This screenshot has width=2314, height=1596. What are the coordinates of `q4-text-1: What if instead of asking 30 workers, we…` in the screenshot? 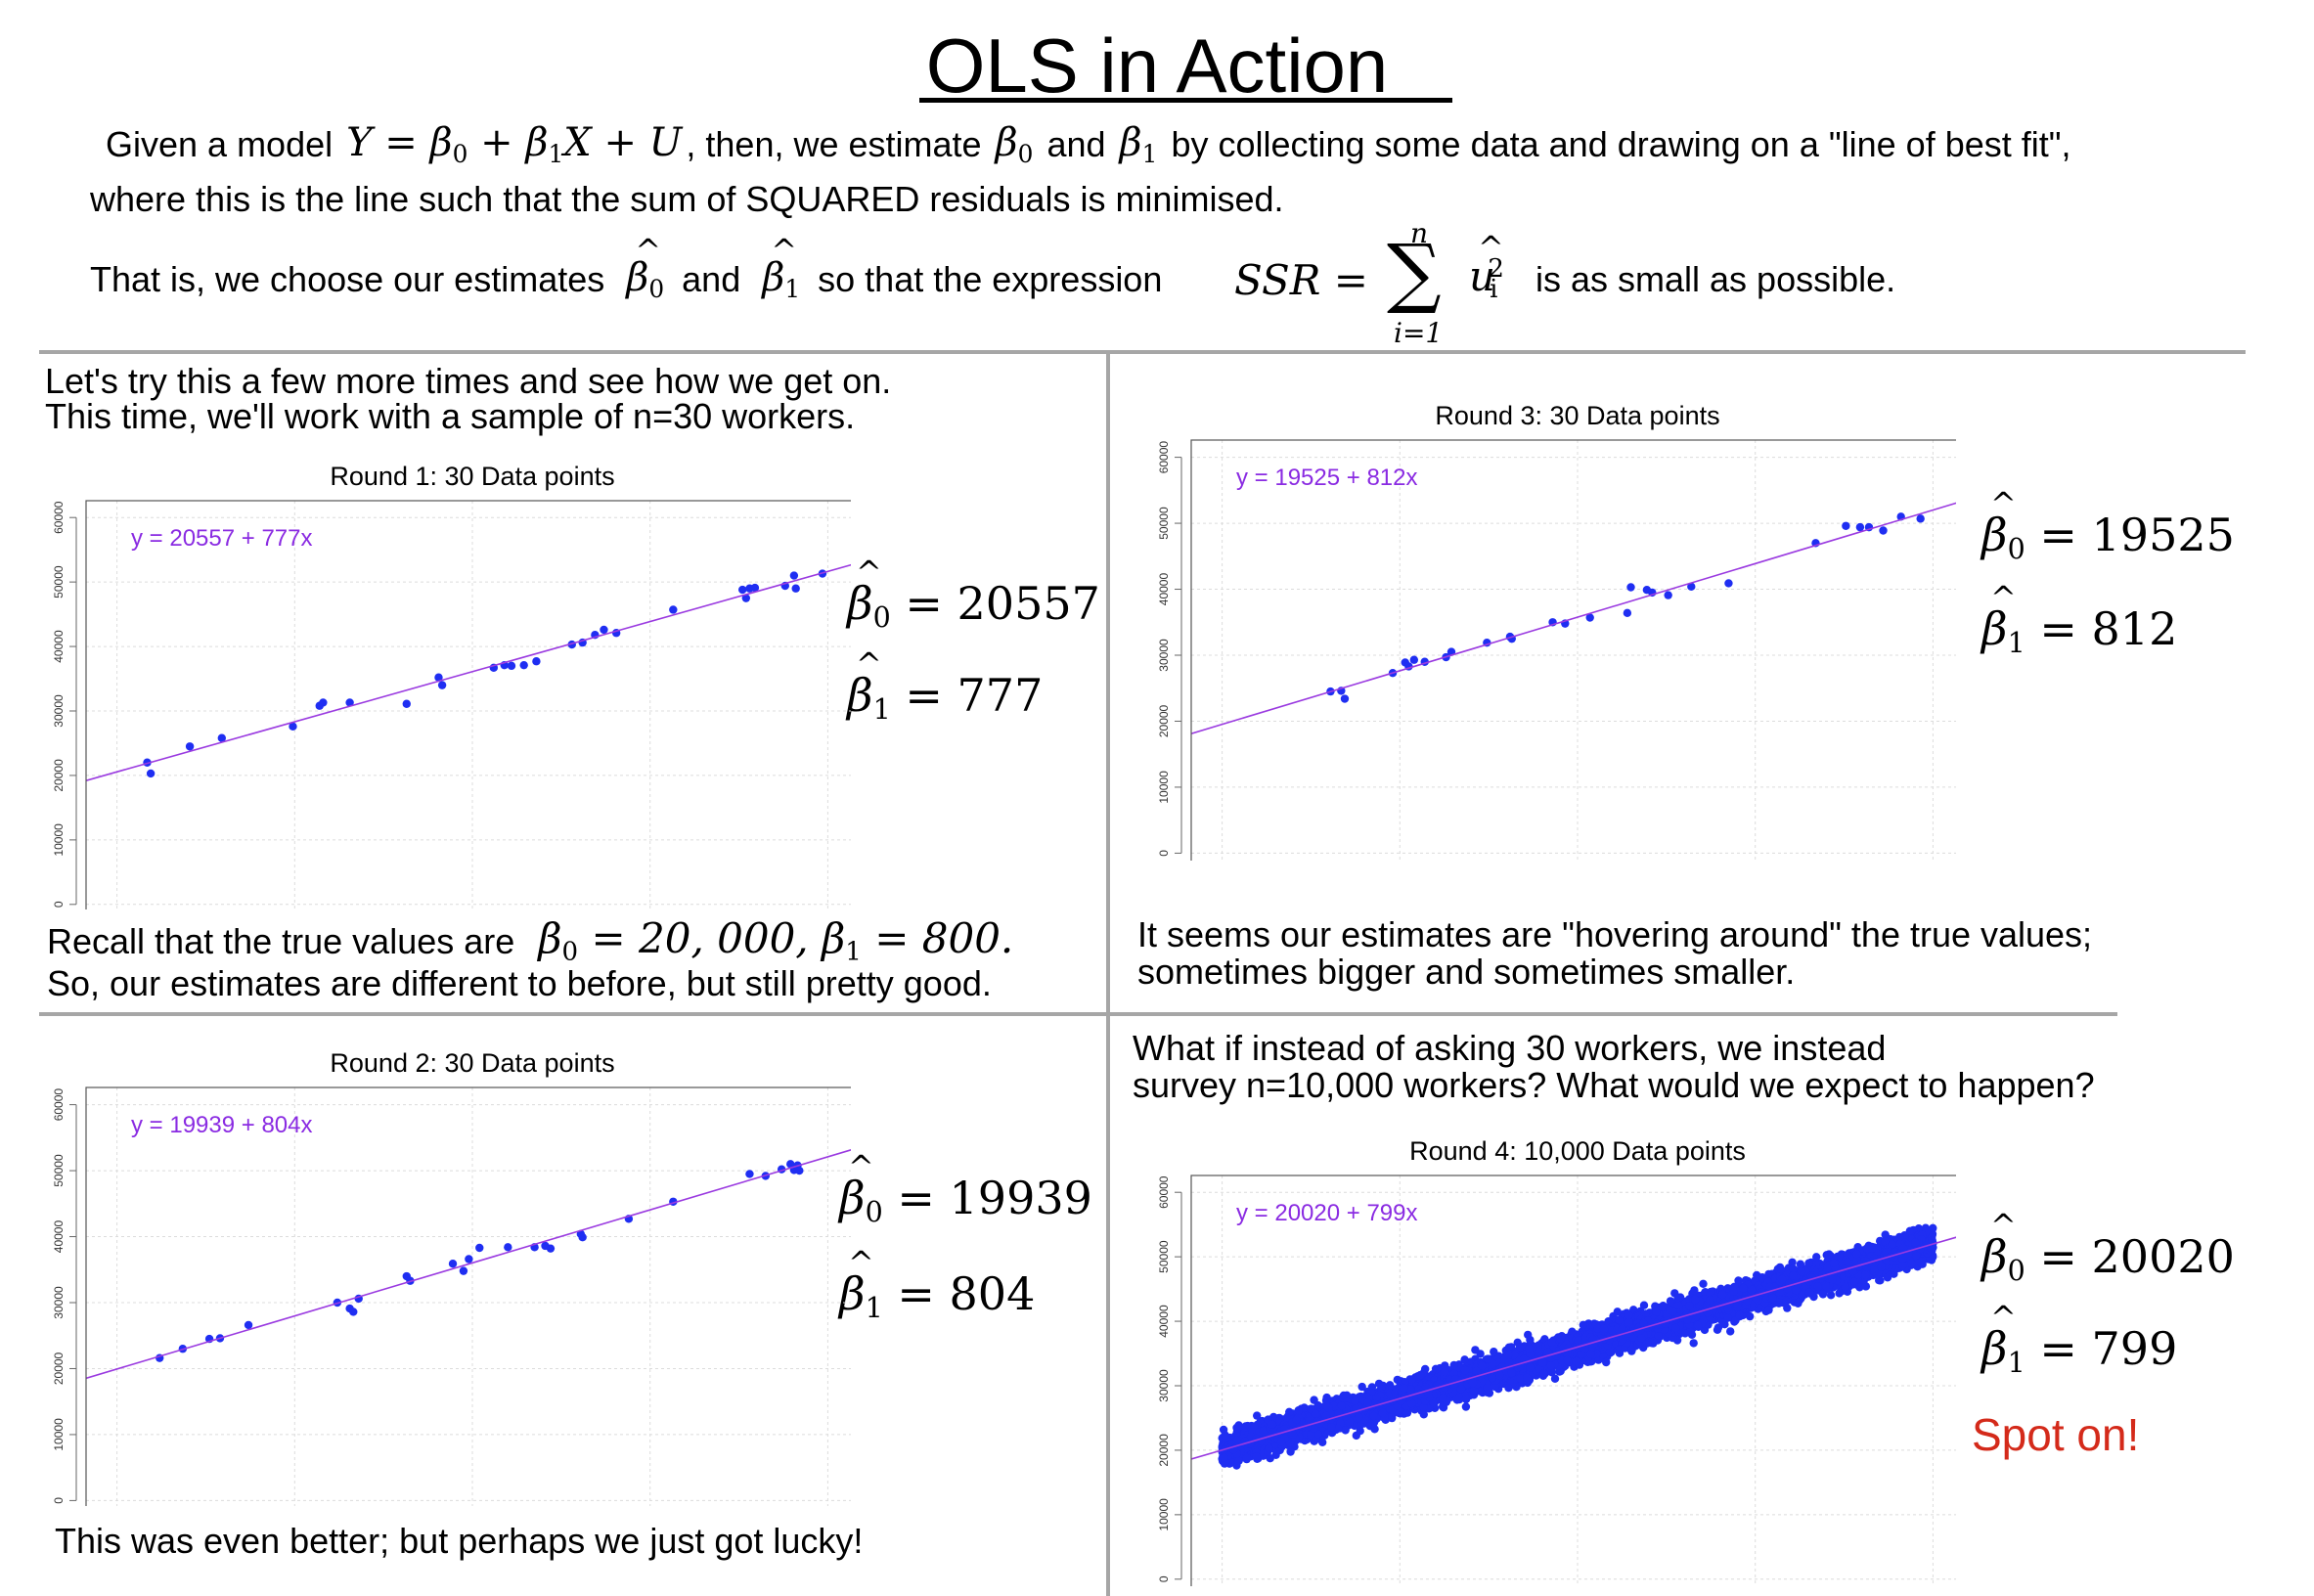 It's located at (1510, 1048).